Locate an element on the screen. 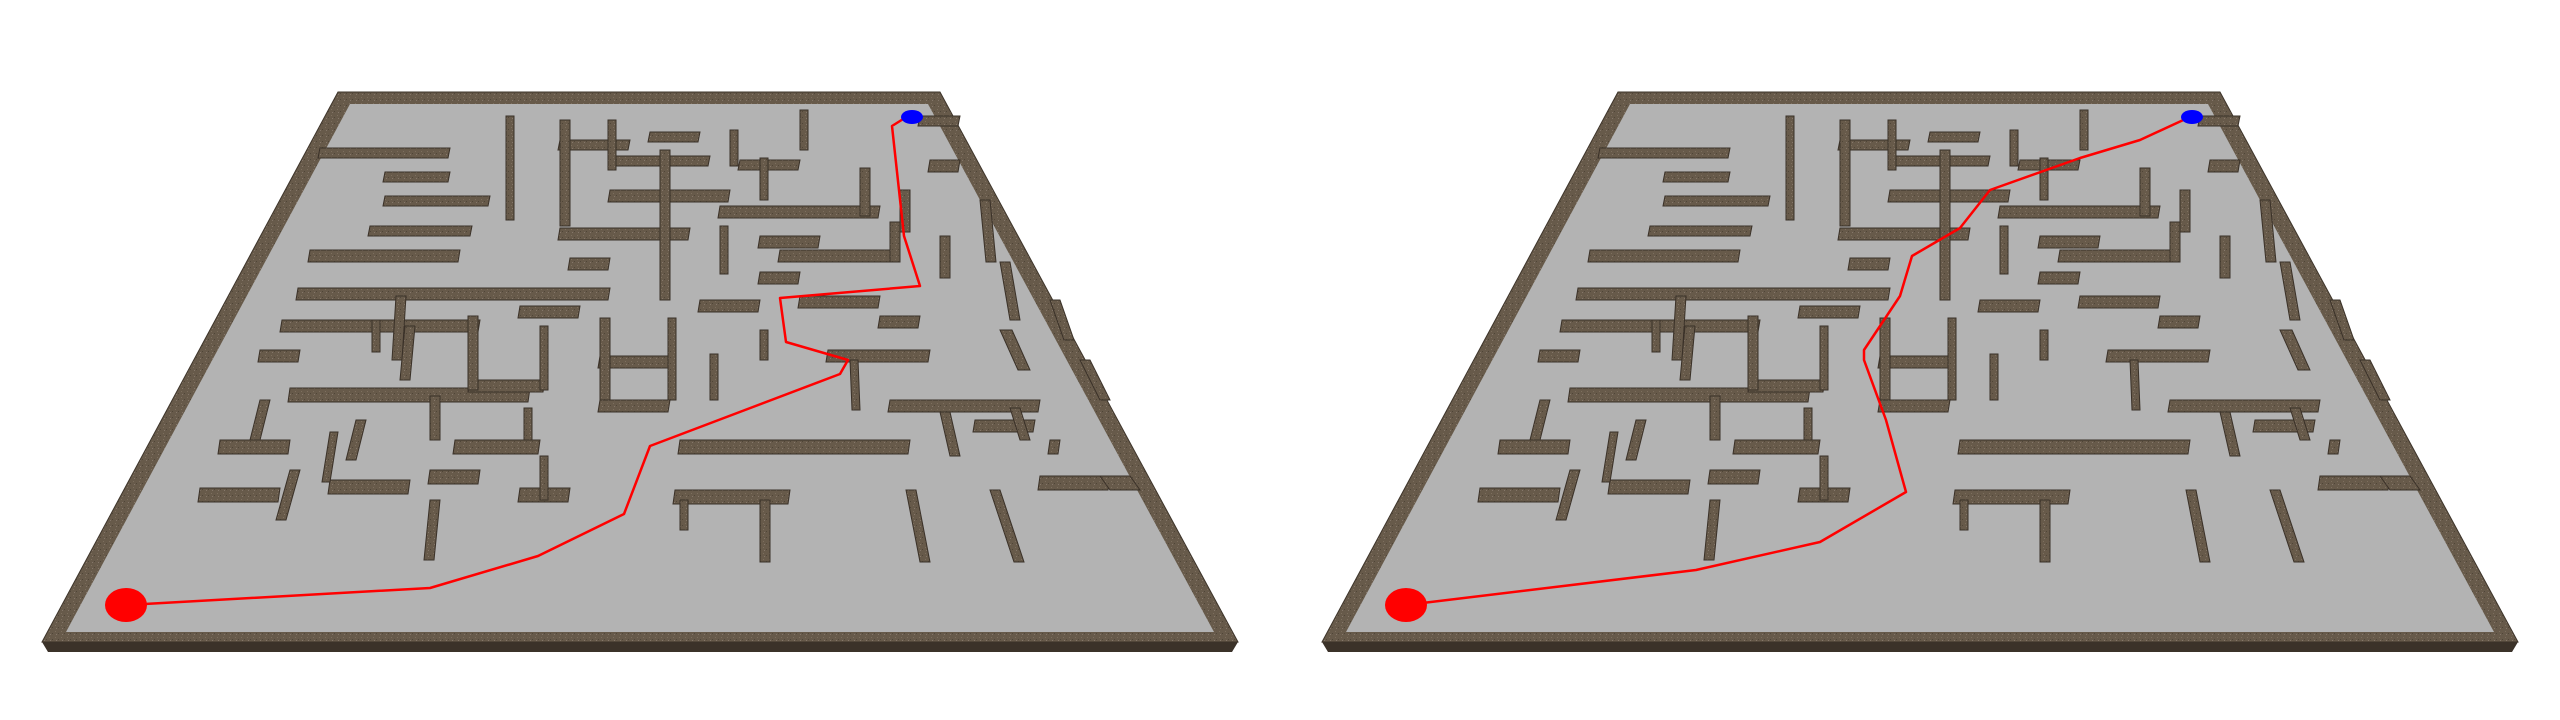  start-marker-right is located at coordinates (1406, 605).